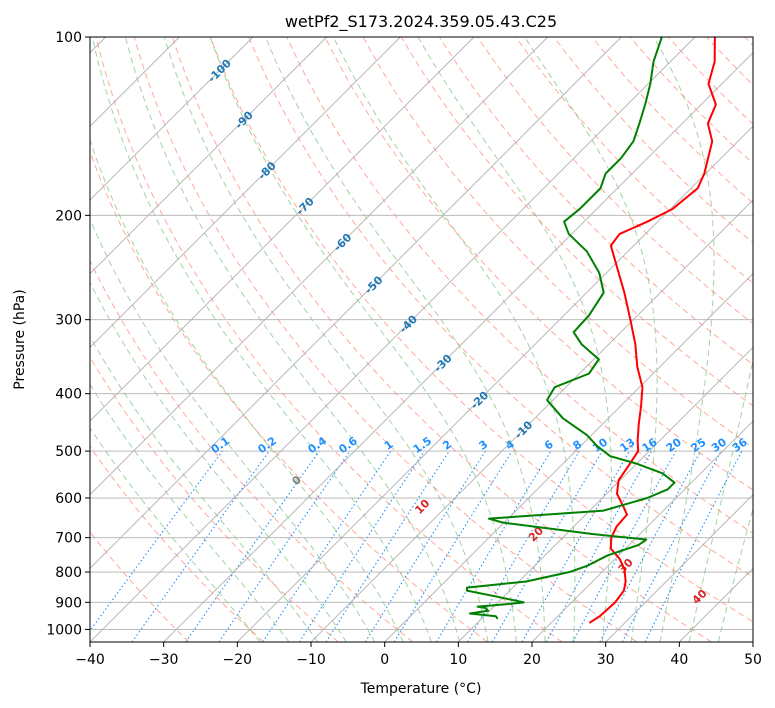  Describe the element at coordinates (90, 660) in the screenshot. I see `x-tick-label: −40` at that location.